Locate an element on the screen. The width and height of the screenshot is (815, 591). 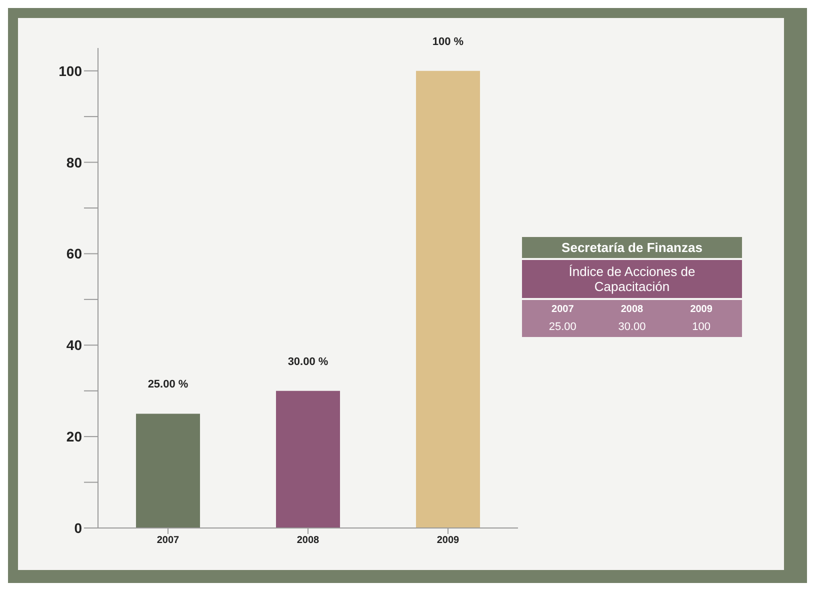
category-label: 2009 is located at coordinates (701, 309).